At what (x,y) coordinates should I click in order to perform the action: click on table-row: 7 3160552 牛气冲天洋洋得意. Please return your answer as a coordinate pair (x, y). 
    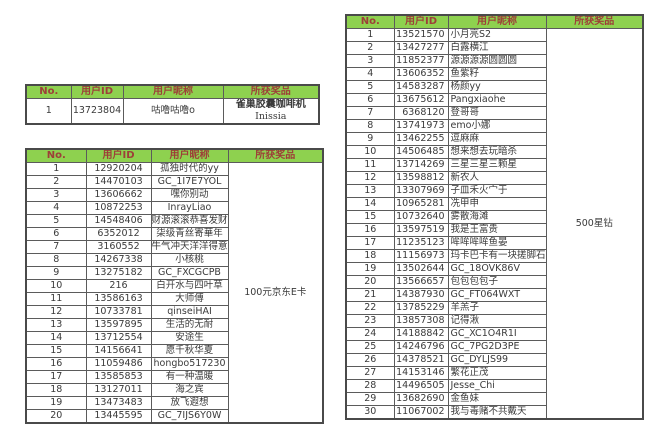
    Looking at the image, I should click on (174, 247).